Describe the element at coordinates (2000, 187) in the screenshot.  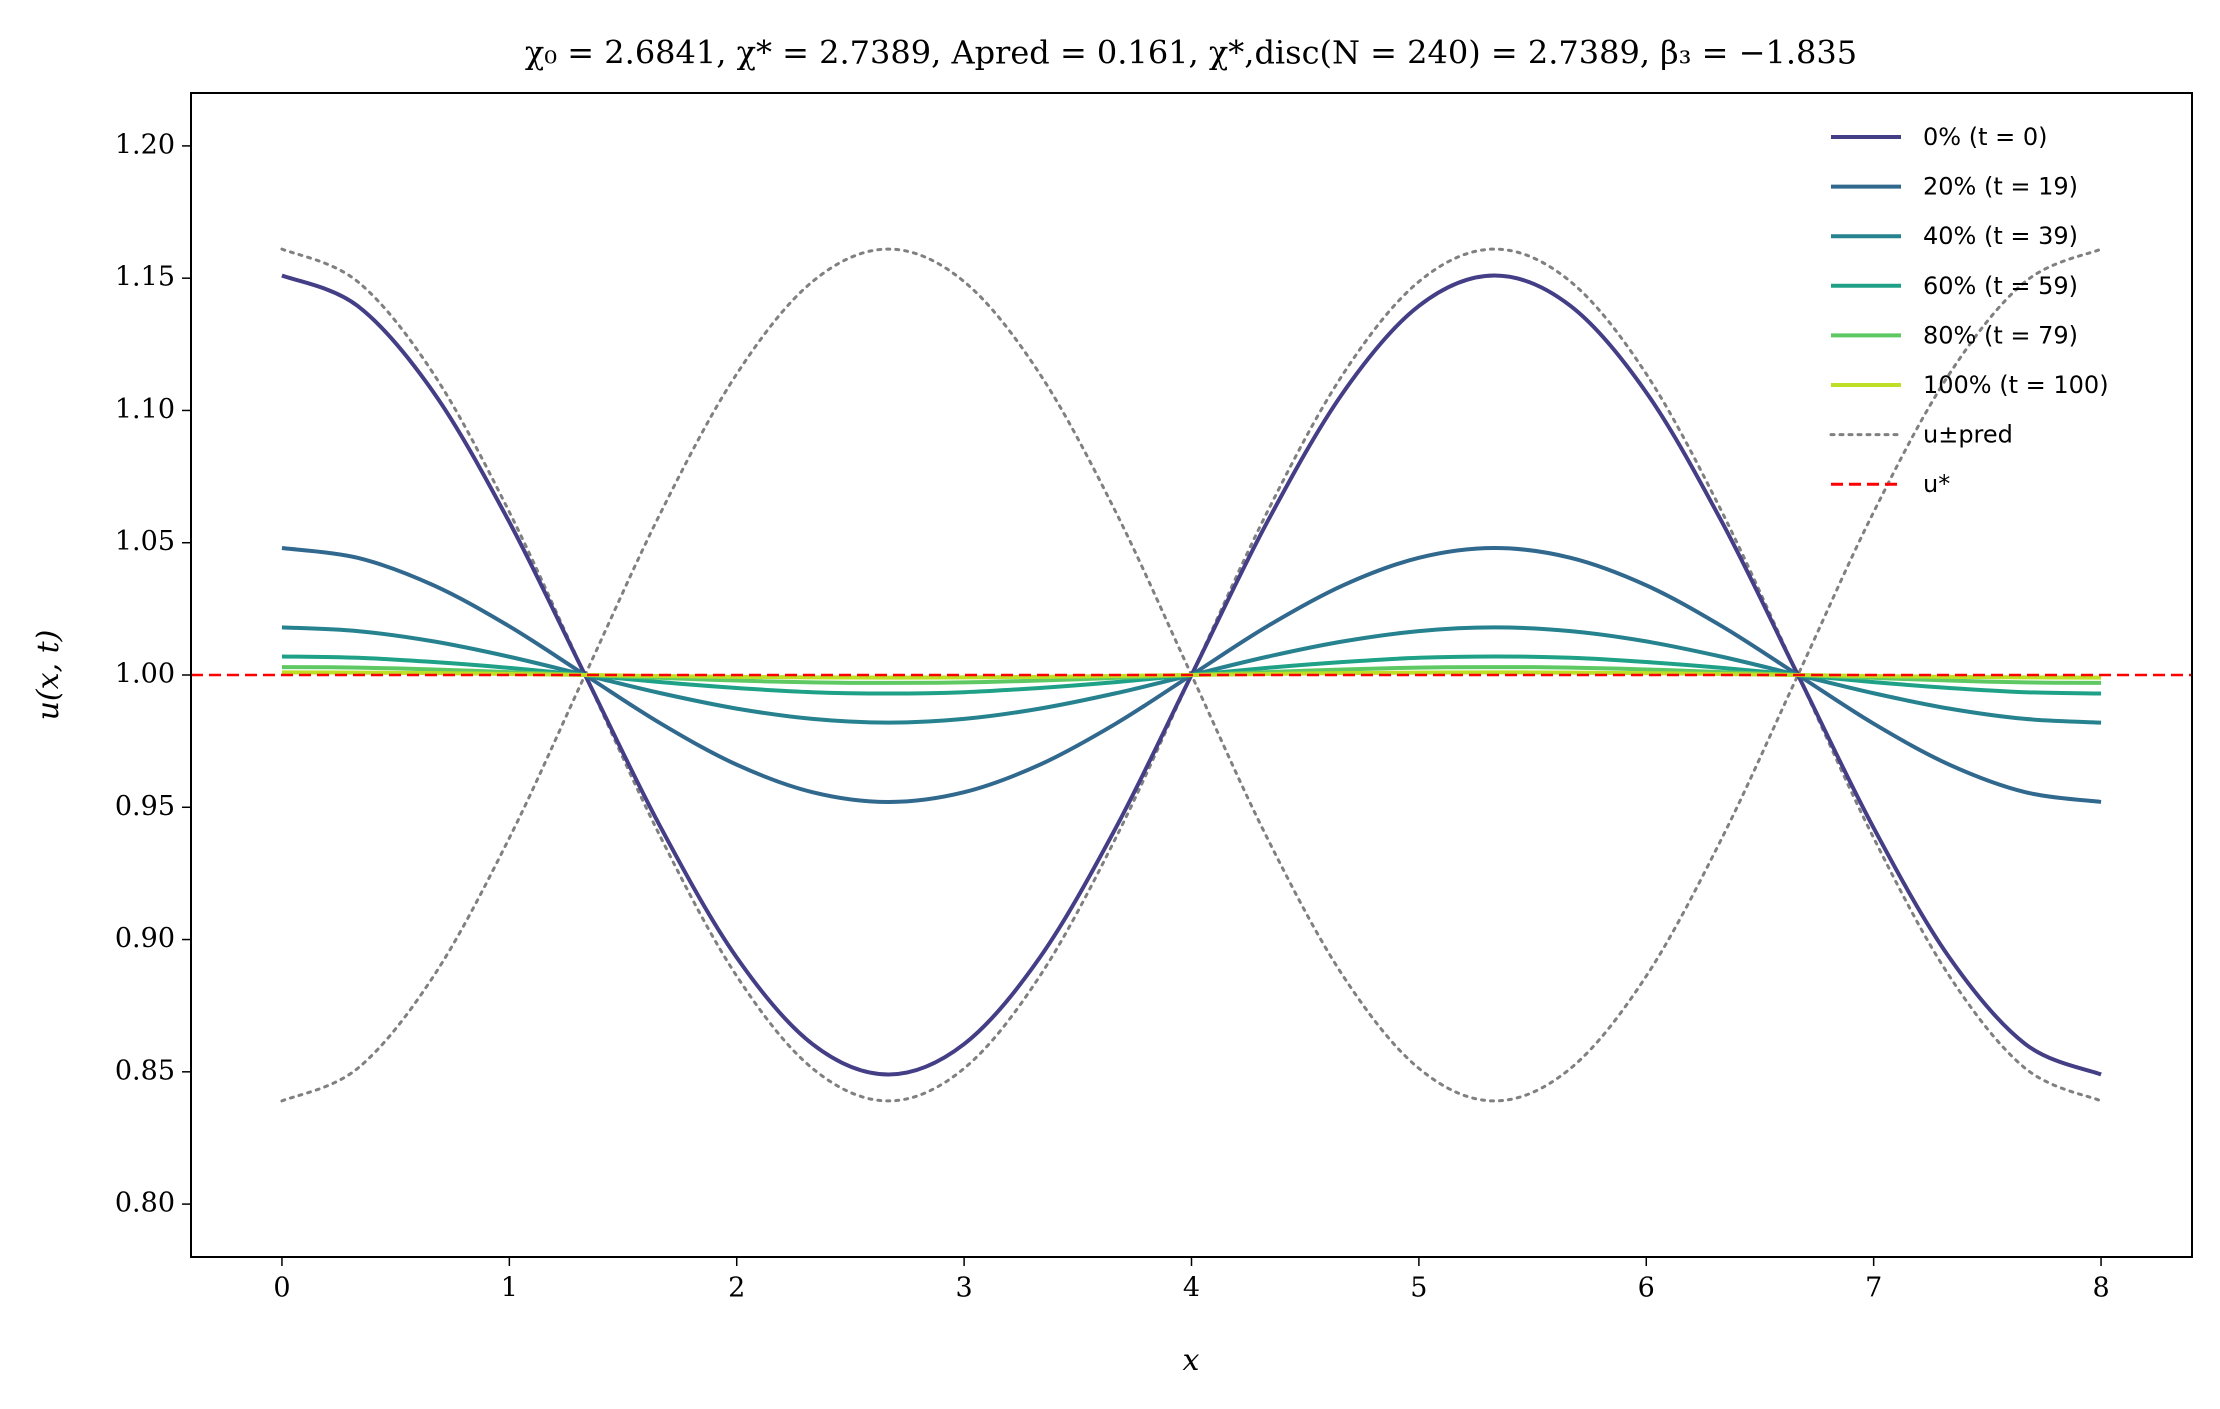
I see `legend-label: 20% (t = 19)` at that location.